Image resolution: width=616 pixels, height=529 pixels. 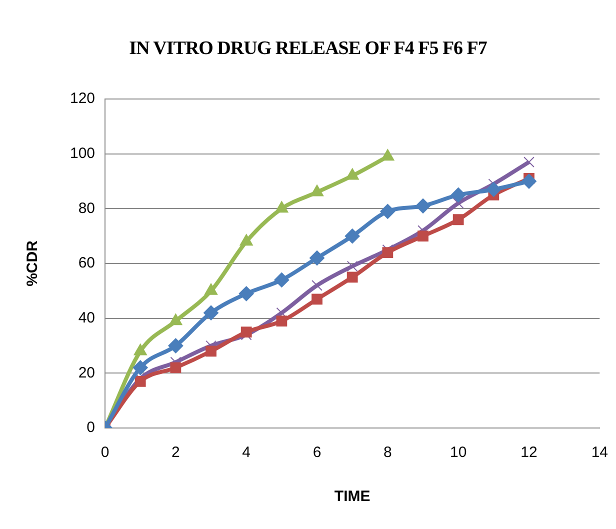 What do you see at coordinates (83, 99) in the screenshot?
I see `y-tick-label: 120` at bounding box center [83, 99].